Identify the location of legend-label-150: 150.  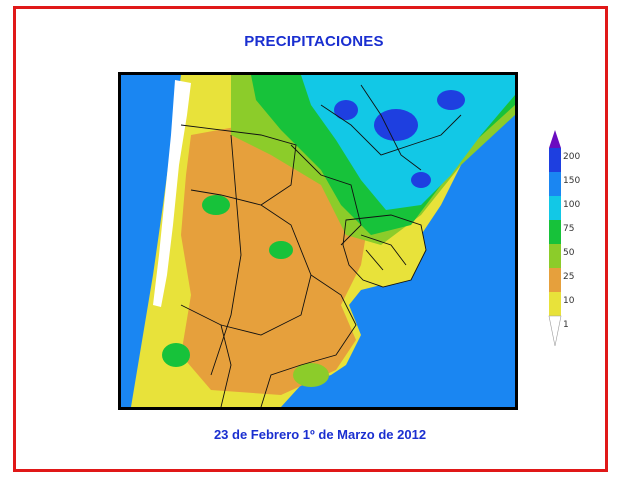
(572, 181).